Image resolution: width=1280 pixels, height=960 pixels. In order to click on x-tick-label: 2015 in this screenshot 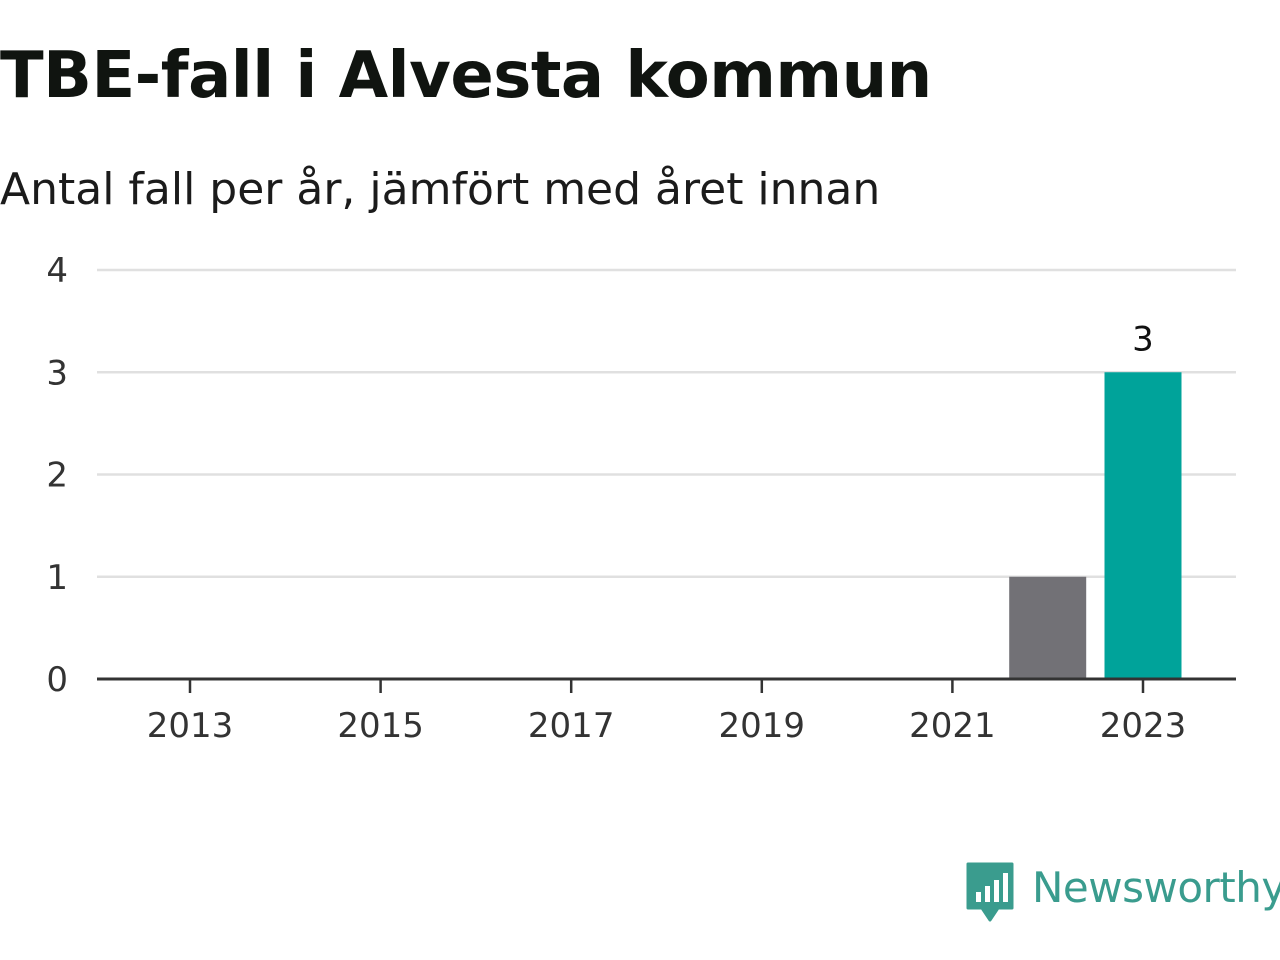, I will do `click(380, 726)`.